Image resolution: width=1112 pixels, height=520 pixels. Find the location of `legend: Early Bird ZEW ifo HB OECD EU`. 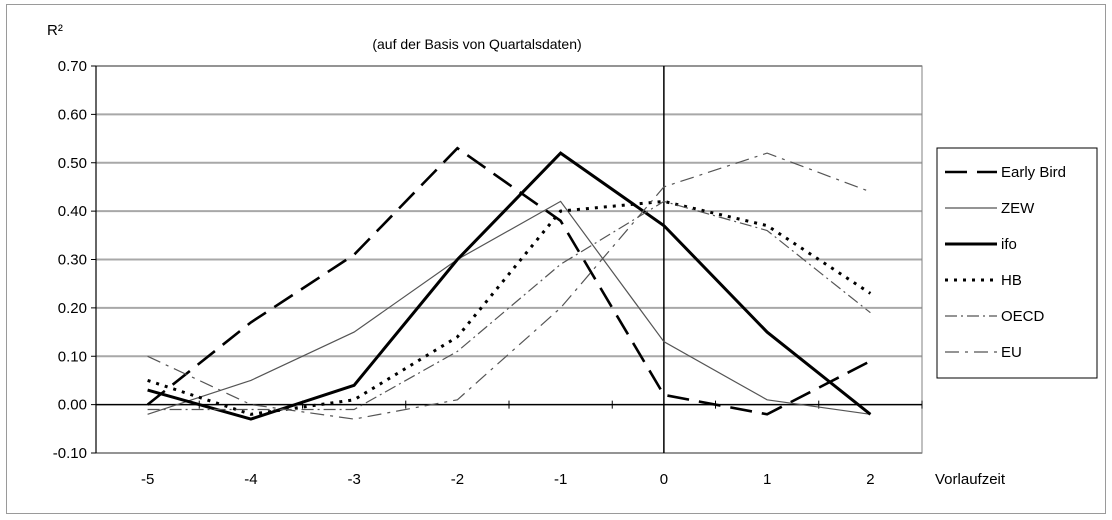

legend: Early Bird ZEW ifo HB OECD EU is located at coordinates (1017, 263).